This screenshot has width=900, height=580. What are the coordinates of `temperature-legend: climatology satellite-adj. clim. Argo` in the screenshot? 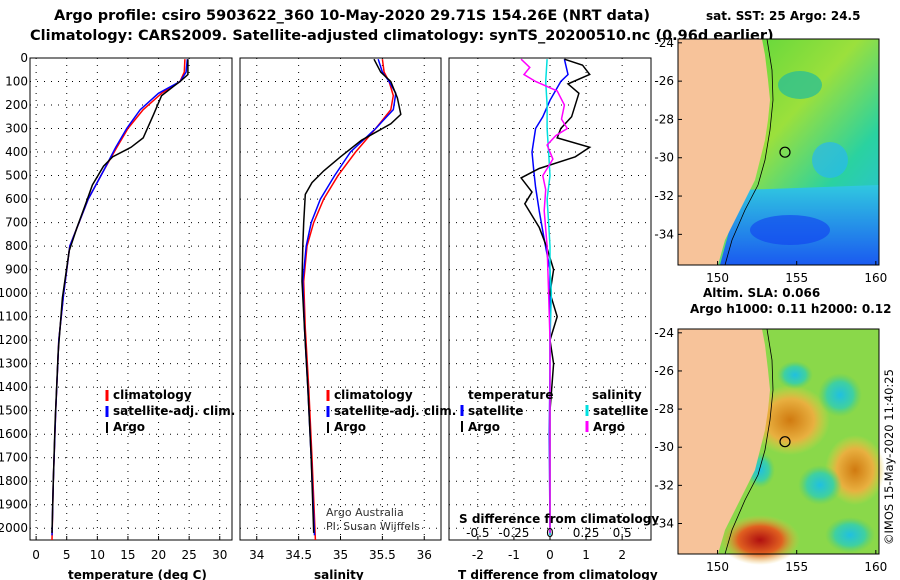 It's located at (170, 411).